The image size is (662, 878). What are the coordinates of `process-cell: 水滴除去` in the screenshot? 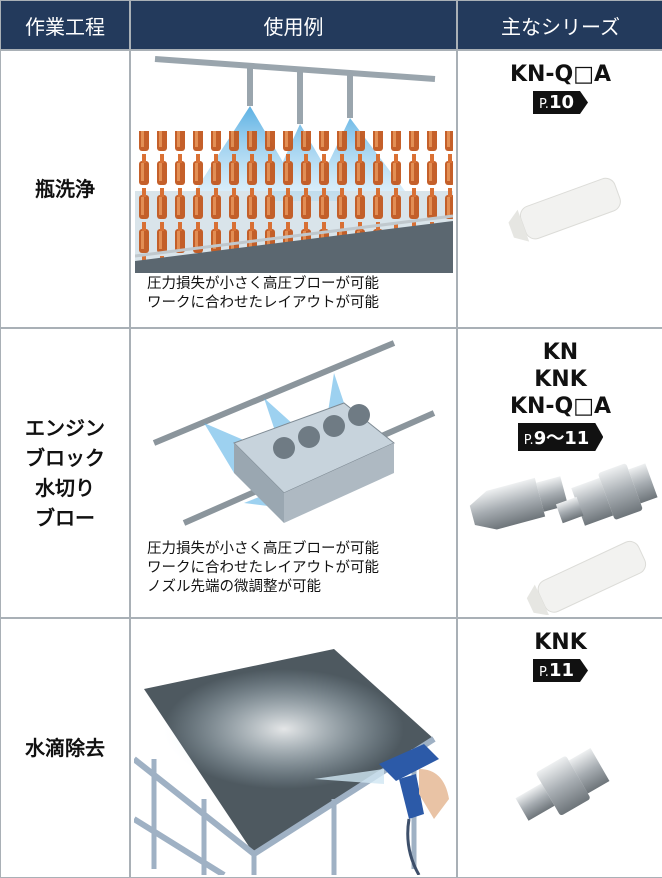 It's located at (65, 748).